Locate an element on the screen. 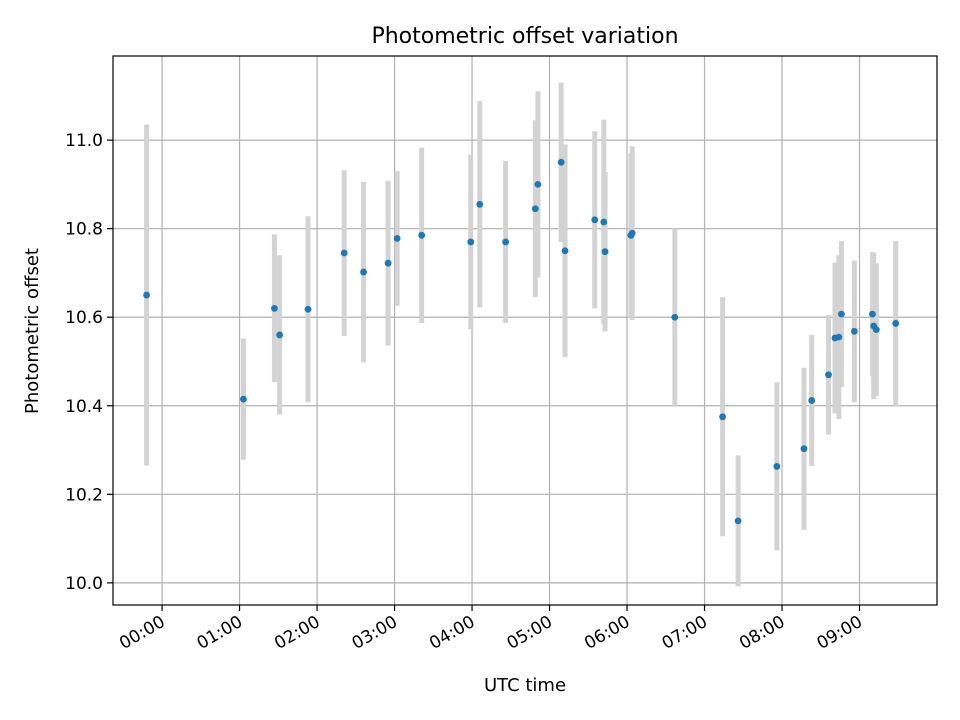  x-tick-label: 06:00 is located at coordinates (607, 633).